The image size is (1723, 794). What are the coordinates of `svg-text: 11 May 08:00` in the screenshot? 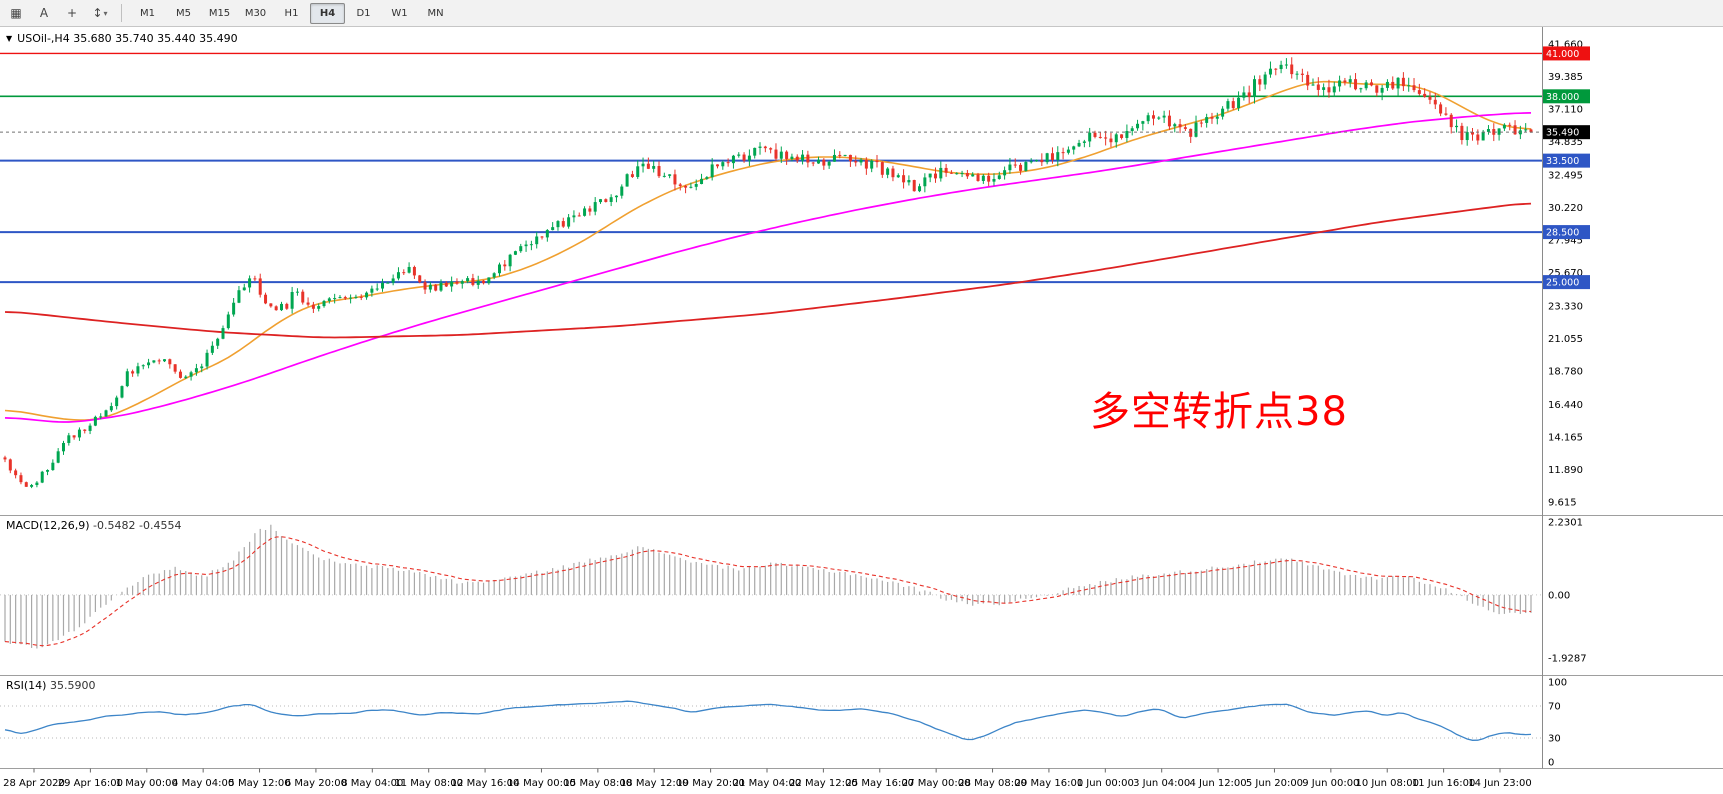 It's located at (428, 783).